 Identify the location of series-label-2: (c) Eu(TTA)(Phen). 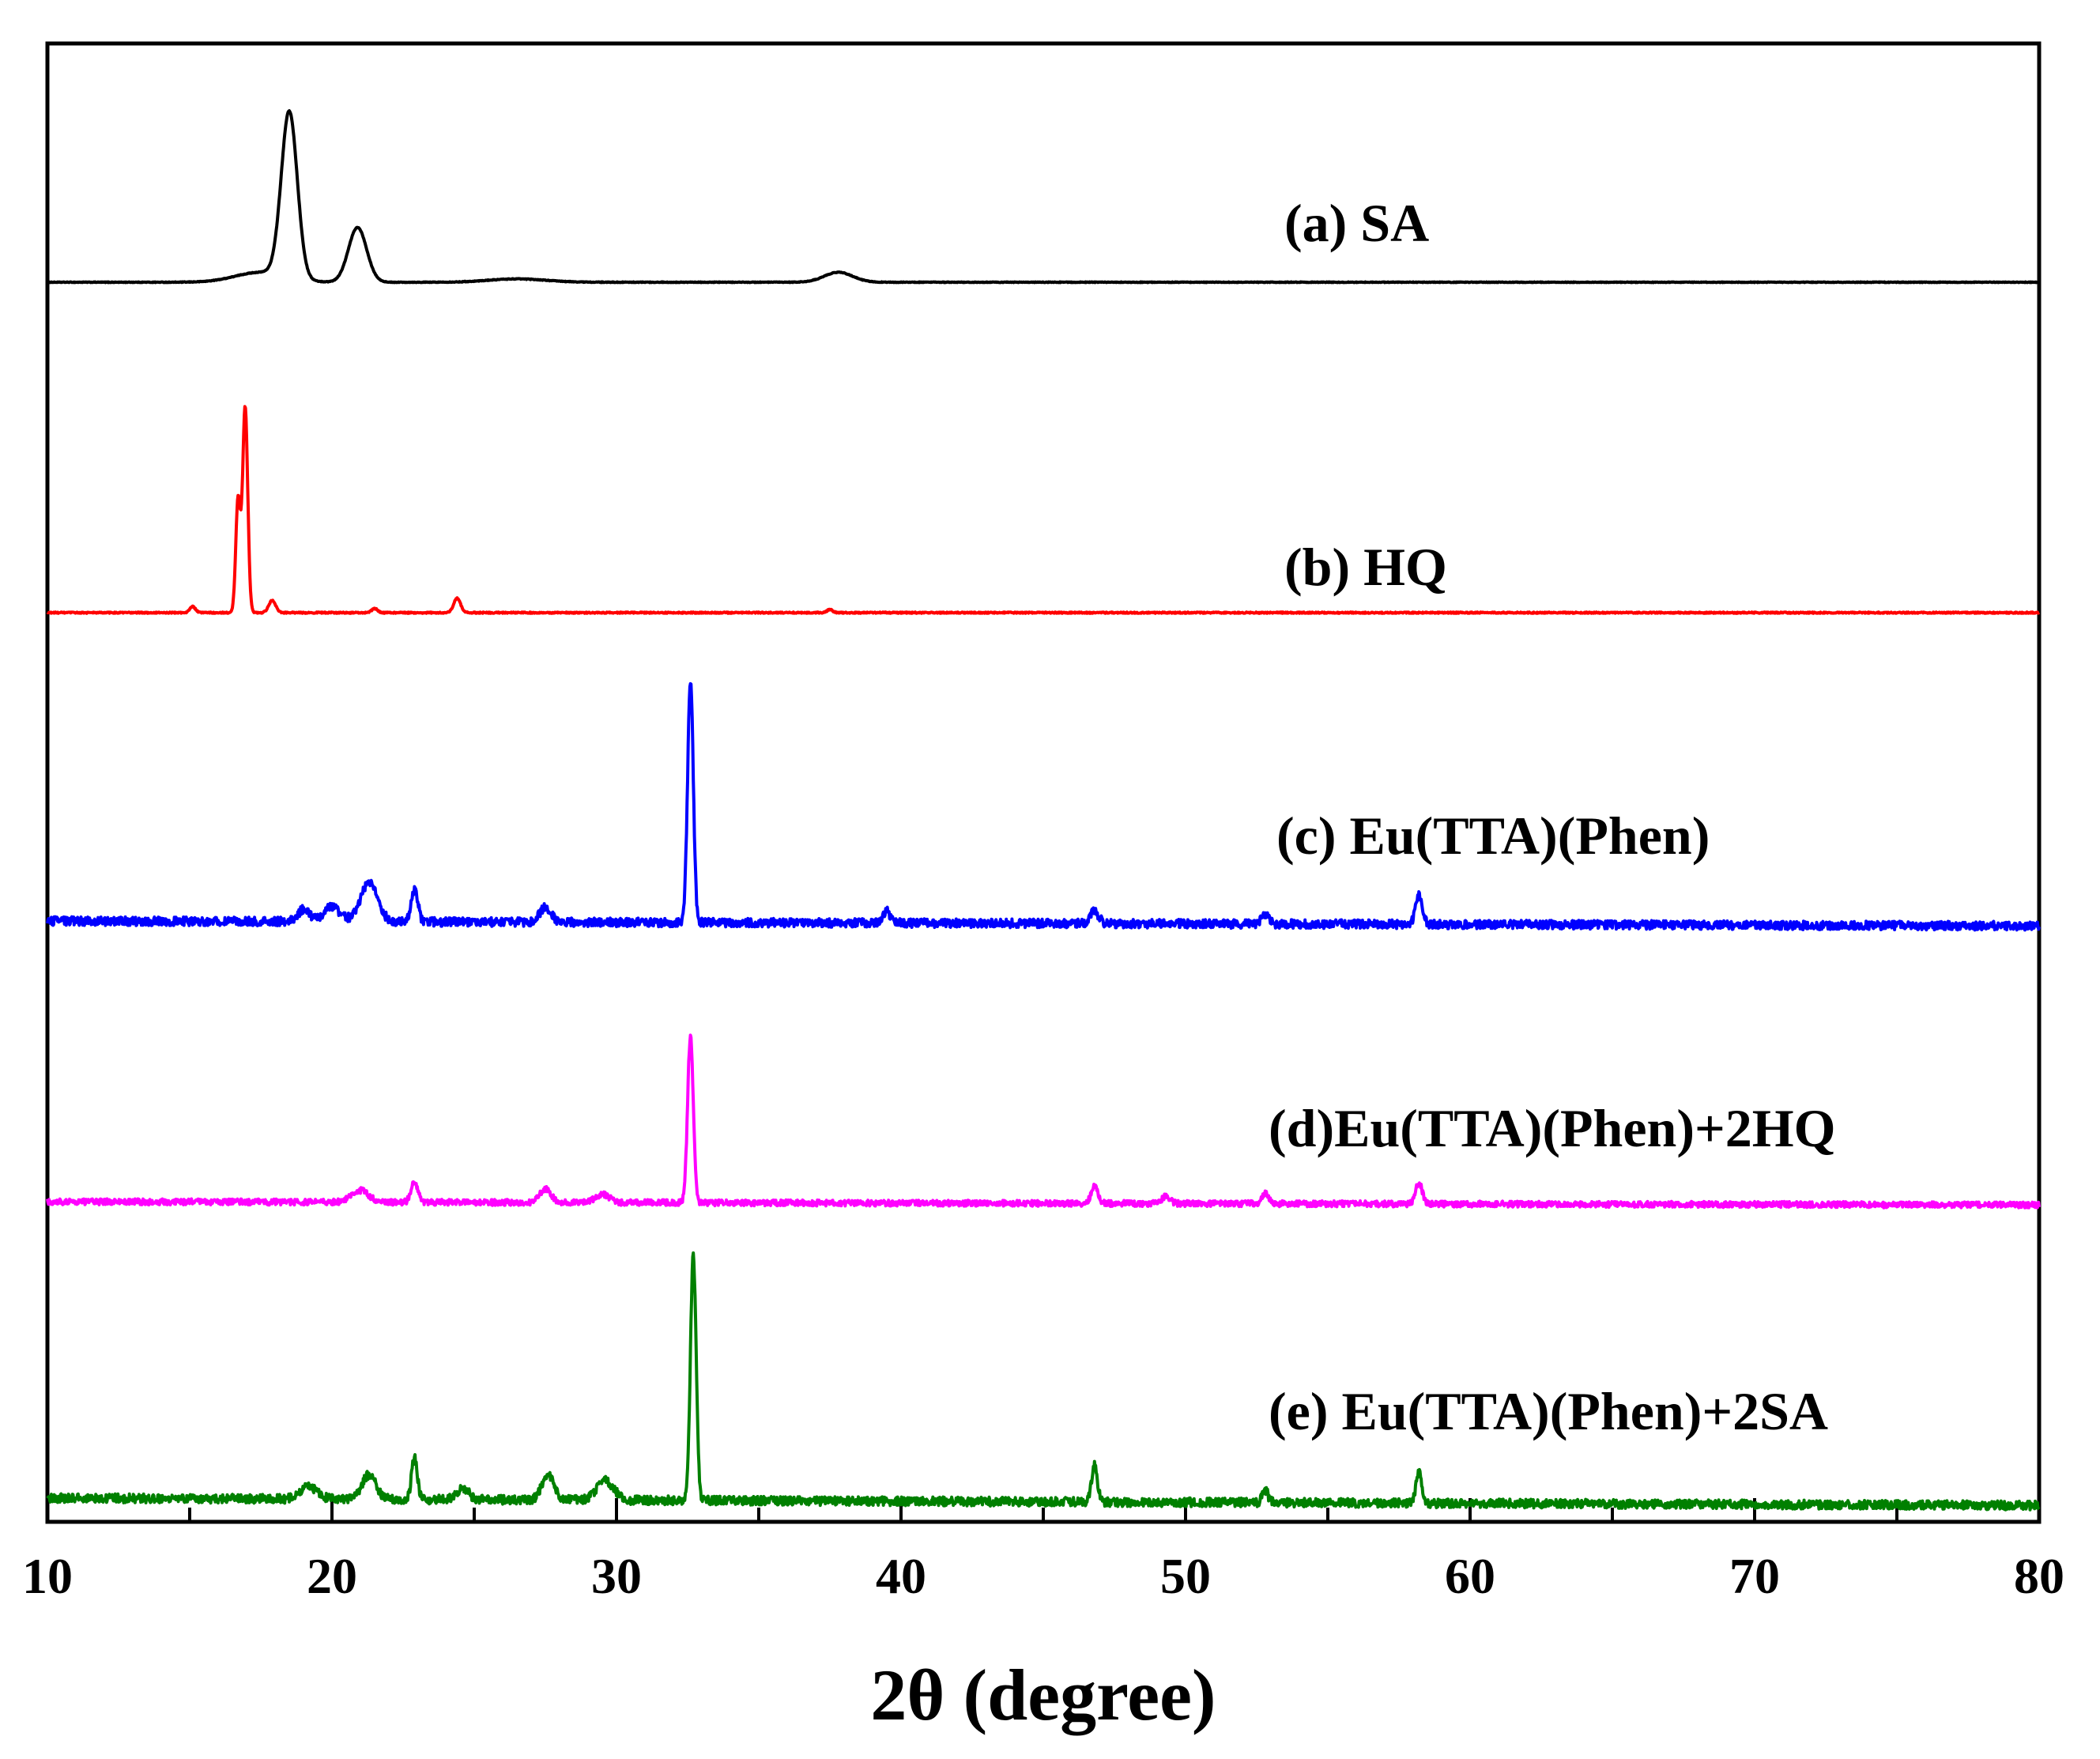
(1493, 836).